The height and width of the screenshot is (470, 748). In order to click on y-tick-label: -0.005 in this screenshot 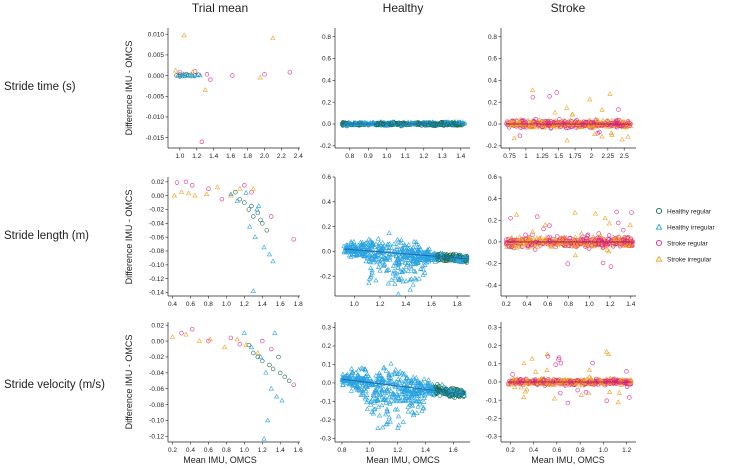, I will do `click(155, 96)`.